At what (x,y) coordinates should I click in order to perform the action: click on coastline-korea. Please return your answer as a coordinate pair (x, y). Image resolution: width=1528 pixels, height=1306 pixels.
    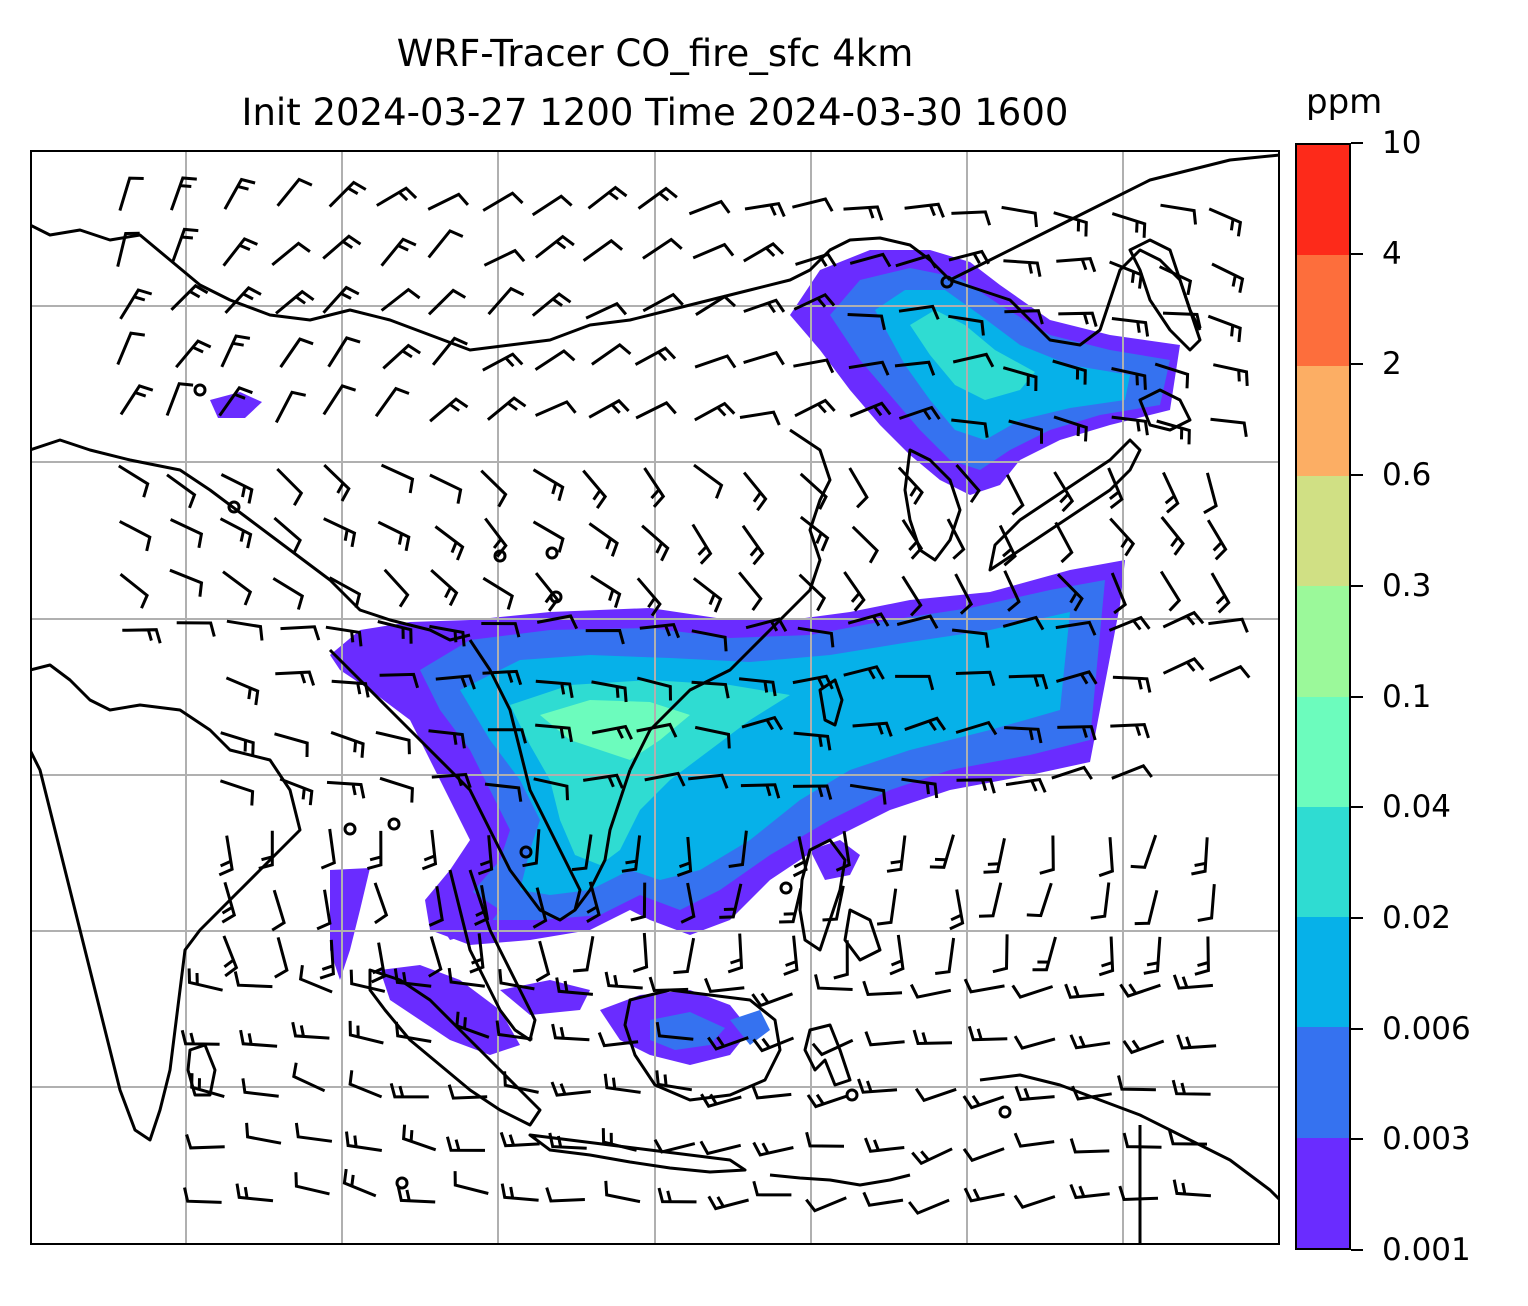
    Looking at the image, I should click on (932, 505).